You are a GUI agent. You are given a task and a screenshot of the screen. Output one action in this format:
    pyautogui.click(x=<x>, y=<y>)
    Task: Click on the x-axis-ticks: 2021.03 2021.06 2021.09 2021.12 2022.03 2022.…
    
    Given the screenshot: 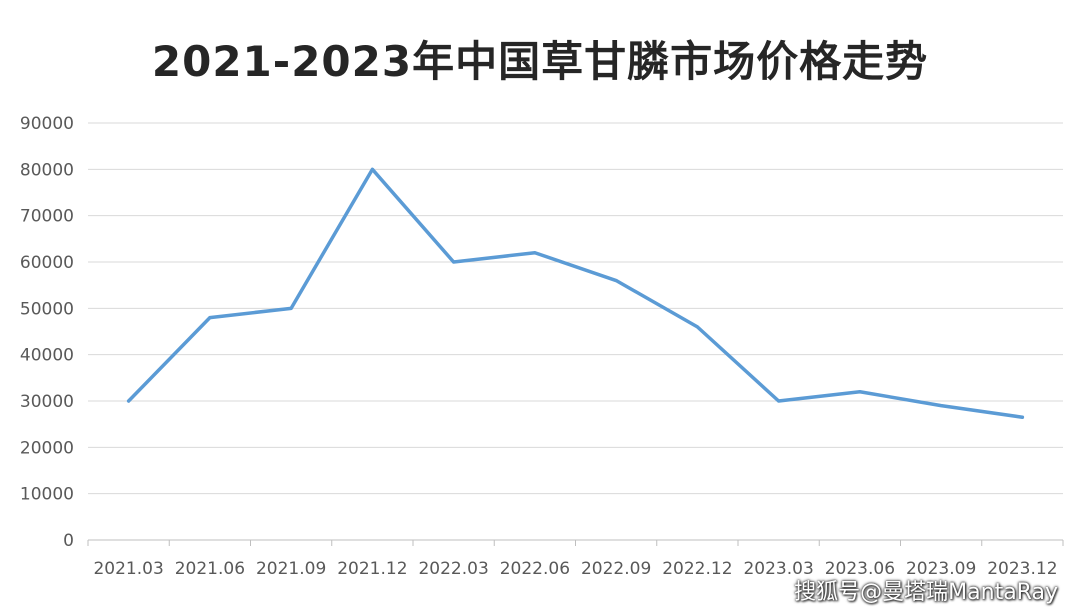 What is the action you would take?
    pyautogui.click(x=575, y=569)
    